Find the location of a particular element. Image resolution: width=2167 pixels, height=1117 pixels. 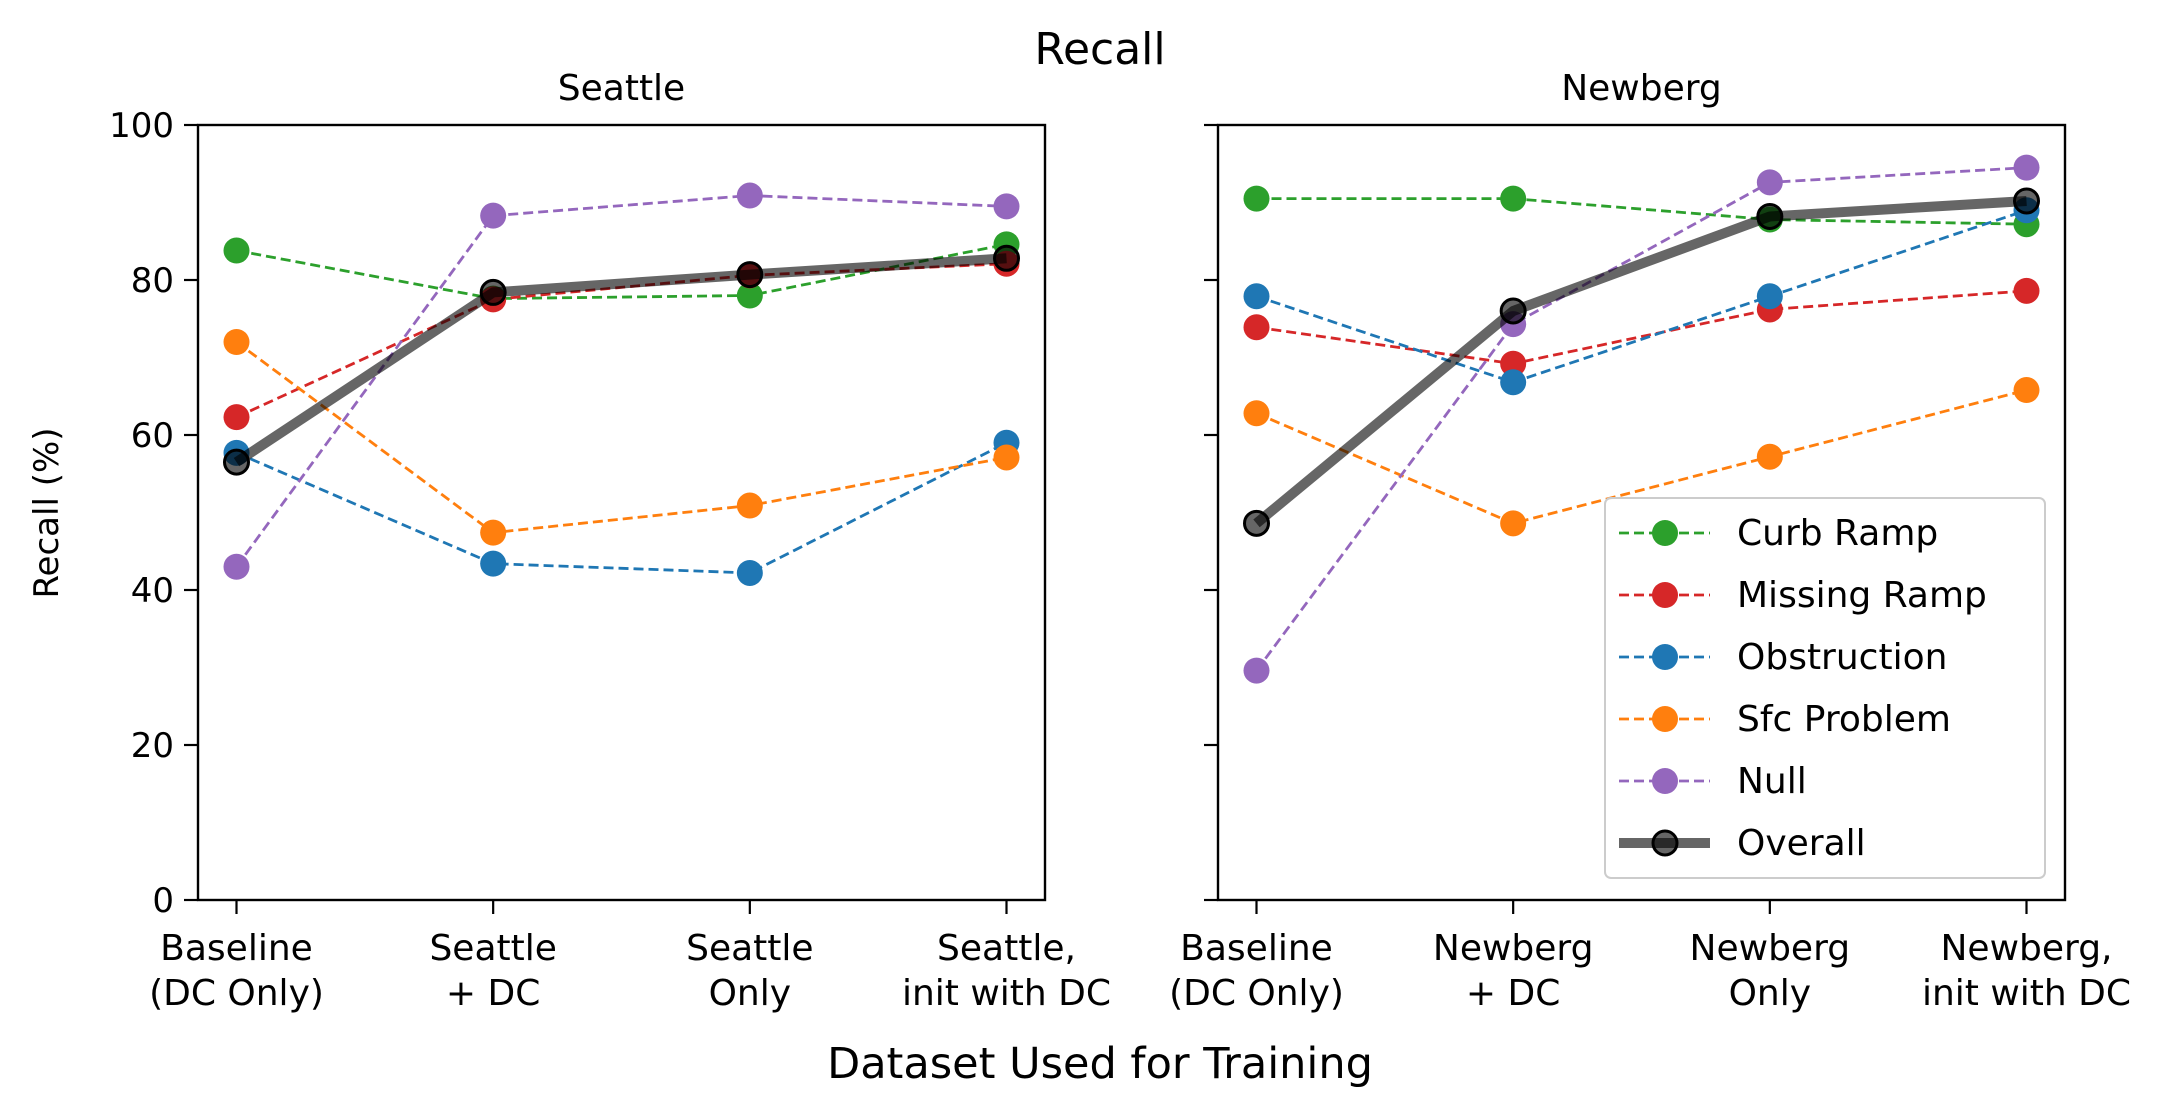

legend-entry-obstruction: Obstruction is located at coordinates (1783, 657).